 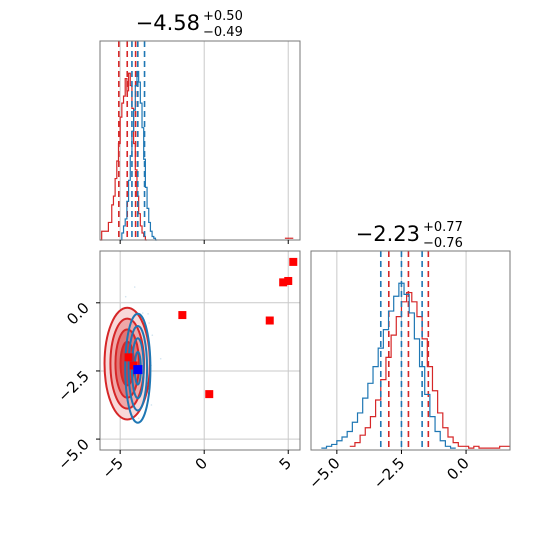 I want to click on param2-title-lower: −0.76, so click(x=443, y=243).